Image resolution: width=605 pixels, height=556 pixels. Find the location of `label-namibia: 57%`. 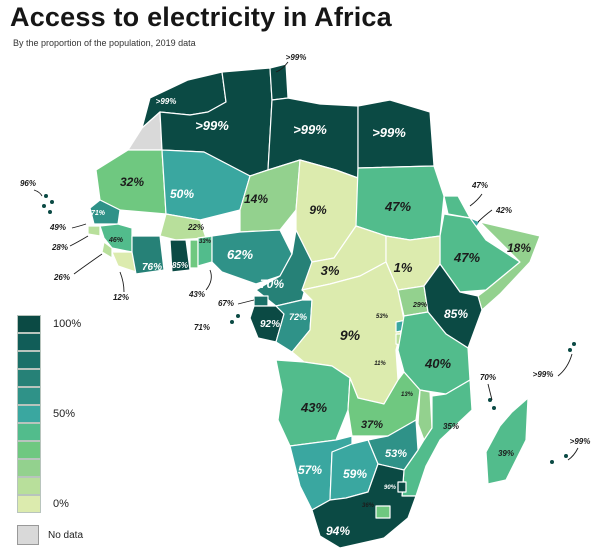

label-namibia: 57% is located at coordinates (310, 470).